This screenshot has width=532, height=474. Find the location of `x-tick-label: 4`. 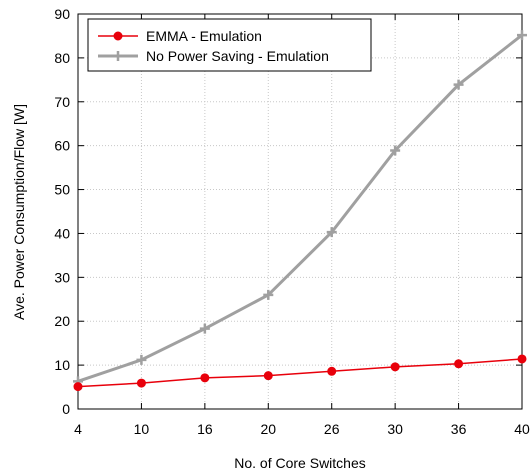

x-tick-label: 4 is located at coordinates (78, 429).